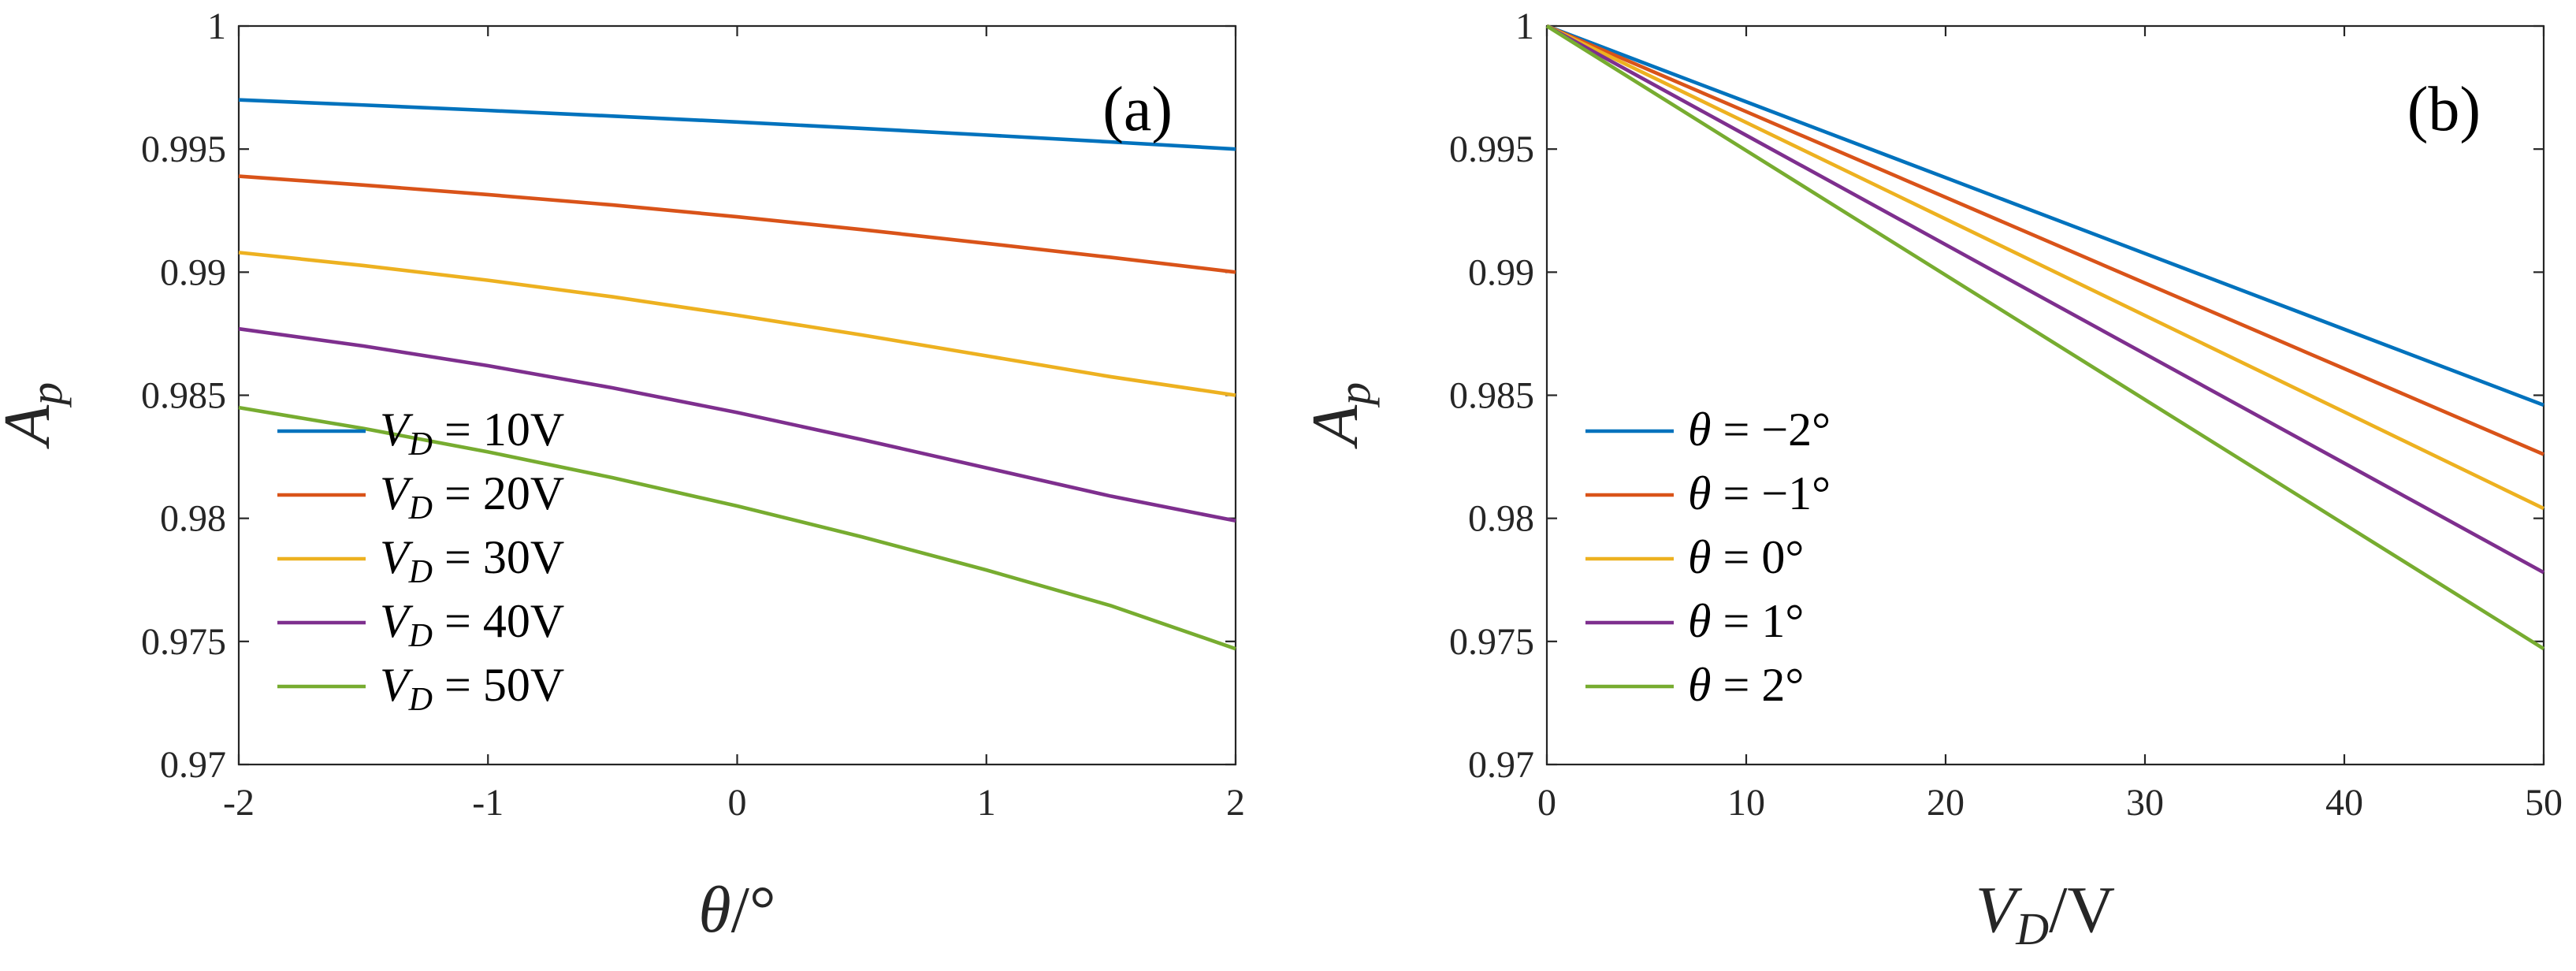  What do you see at coordinates (1746, 803) in the screenshot?
I see `x-tick-label: 10` at bounding box center [1746, 803].